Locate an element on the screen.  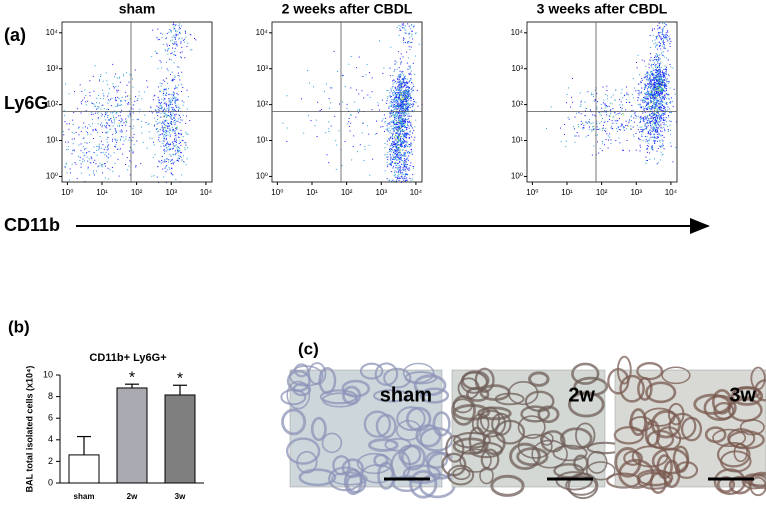
x-tick-label: 10⁴ is located at coordinates (206, 192).